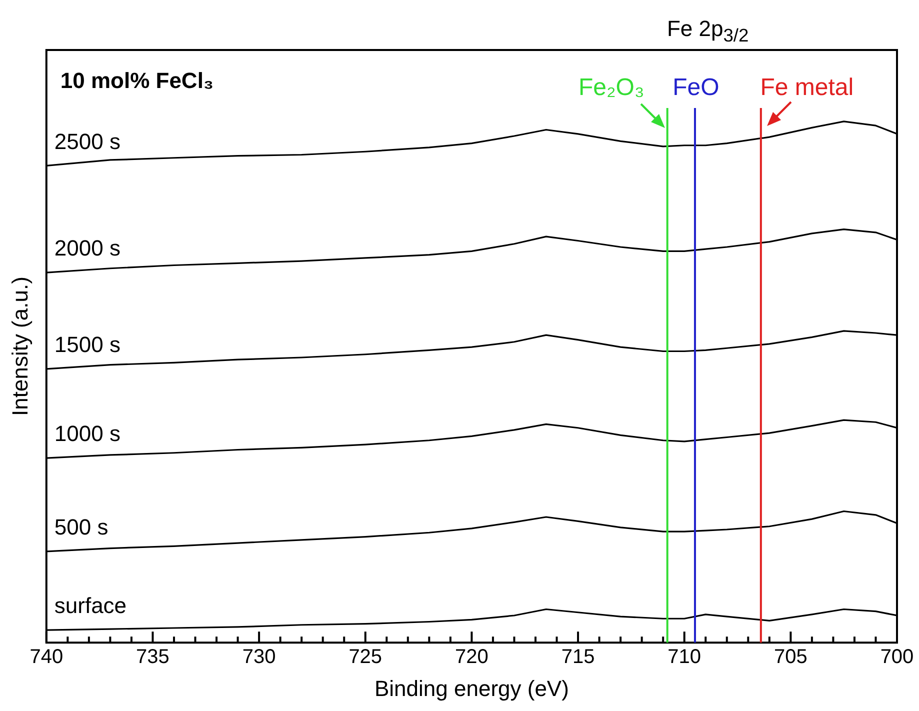 The width and height of the screenshot is (919, 711). I want to click on ref-line-label: Fe₂O₃, so click(611, 87).